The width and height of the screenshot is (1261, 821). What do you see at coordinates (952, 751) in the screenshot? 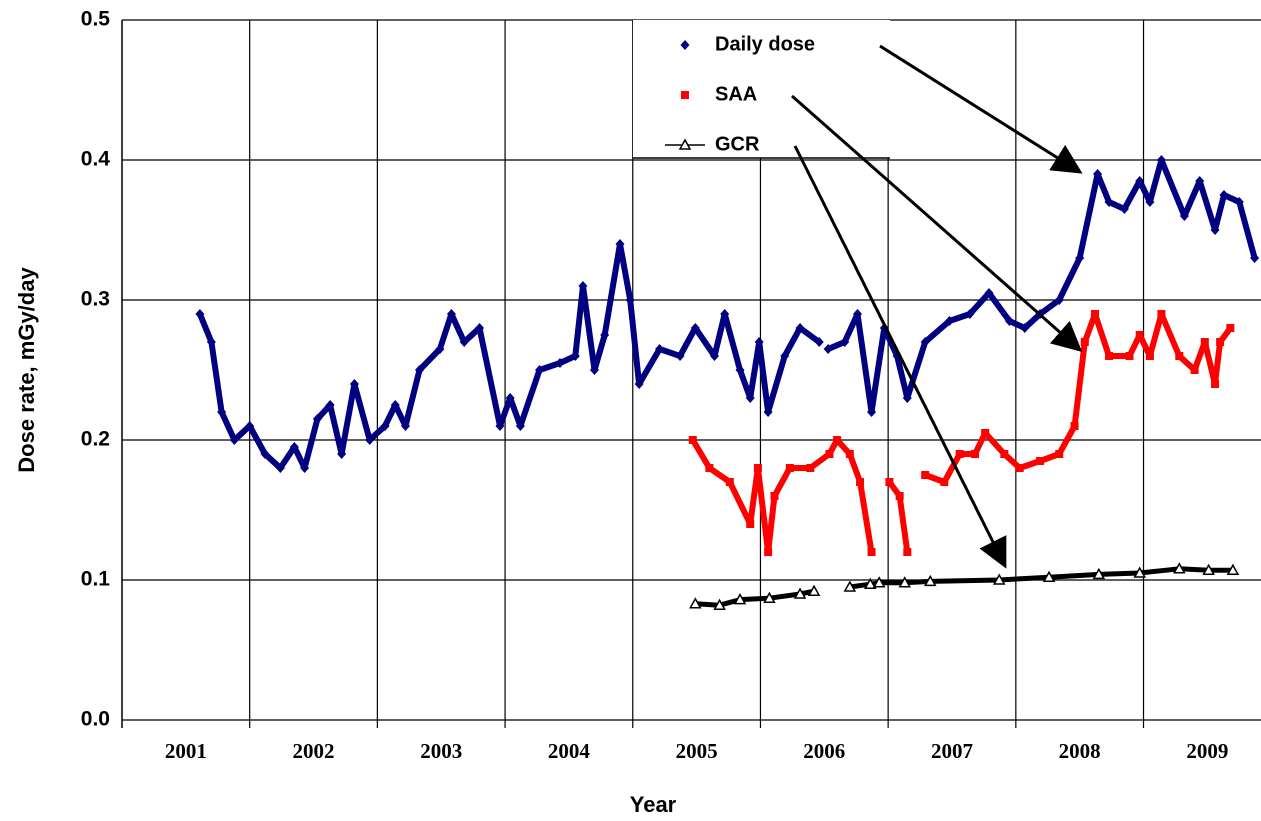
I see `x-tick-label: 2007` at bounding box center [952, 751].